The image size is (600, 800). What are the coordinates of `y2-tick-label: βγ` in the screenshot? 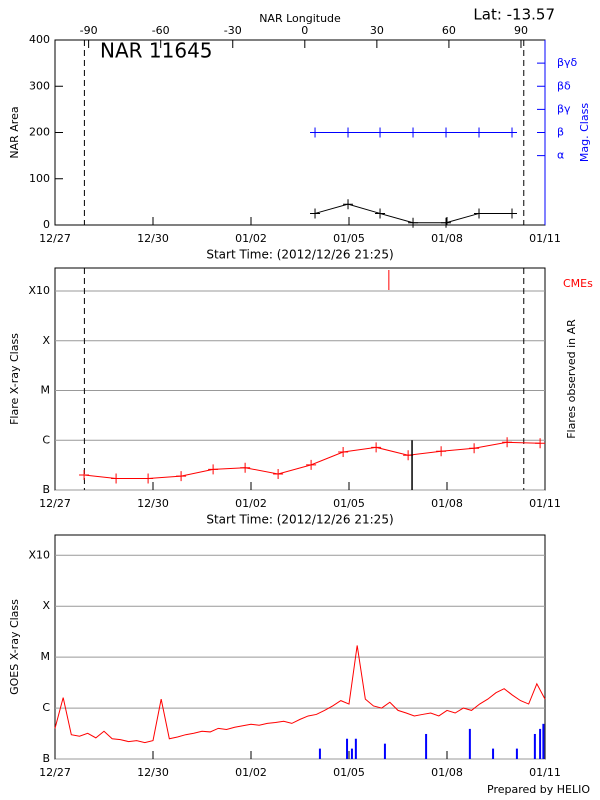 It's located at (564, 108).